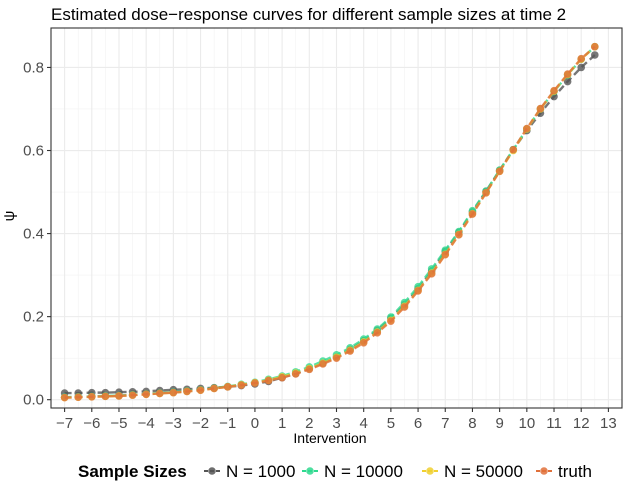  Describe the element at coordinates (526, 423) in the screenshot. I see `x-tick-label: 10` at that location.